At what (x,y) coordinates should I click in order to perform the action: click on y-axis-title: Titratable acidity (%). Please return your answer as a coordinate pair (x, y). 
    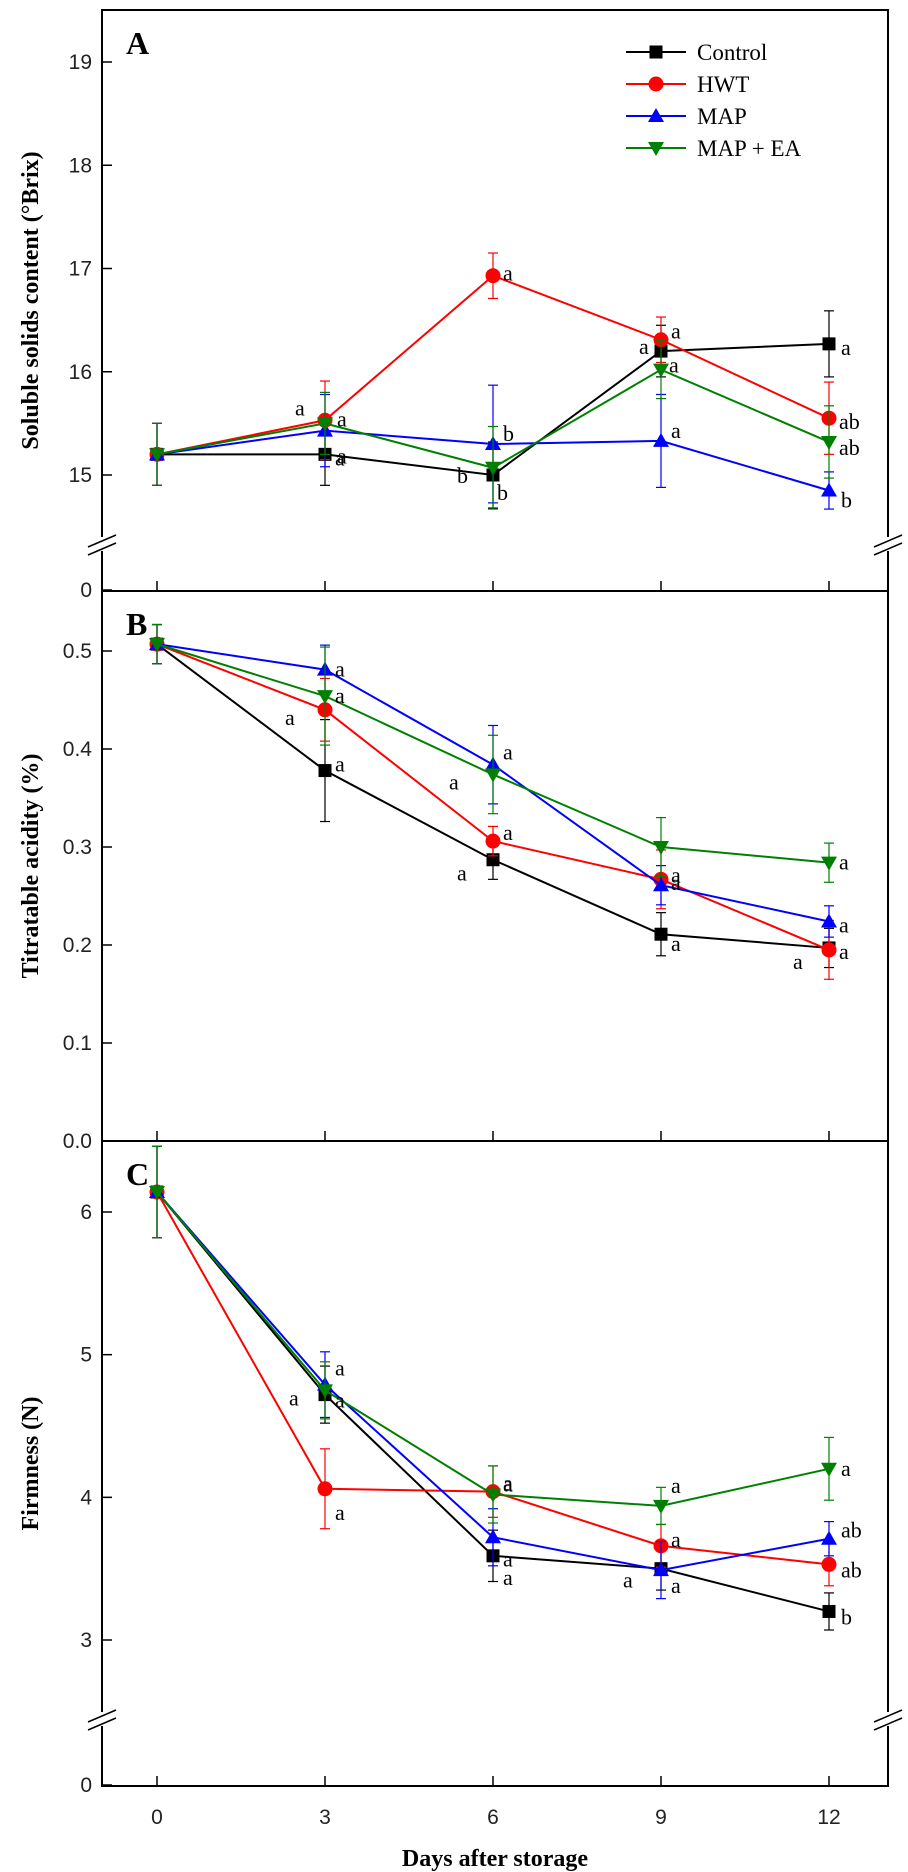
    Looking at the image, I should click on (31, 866).